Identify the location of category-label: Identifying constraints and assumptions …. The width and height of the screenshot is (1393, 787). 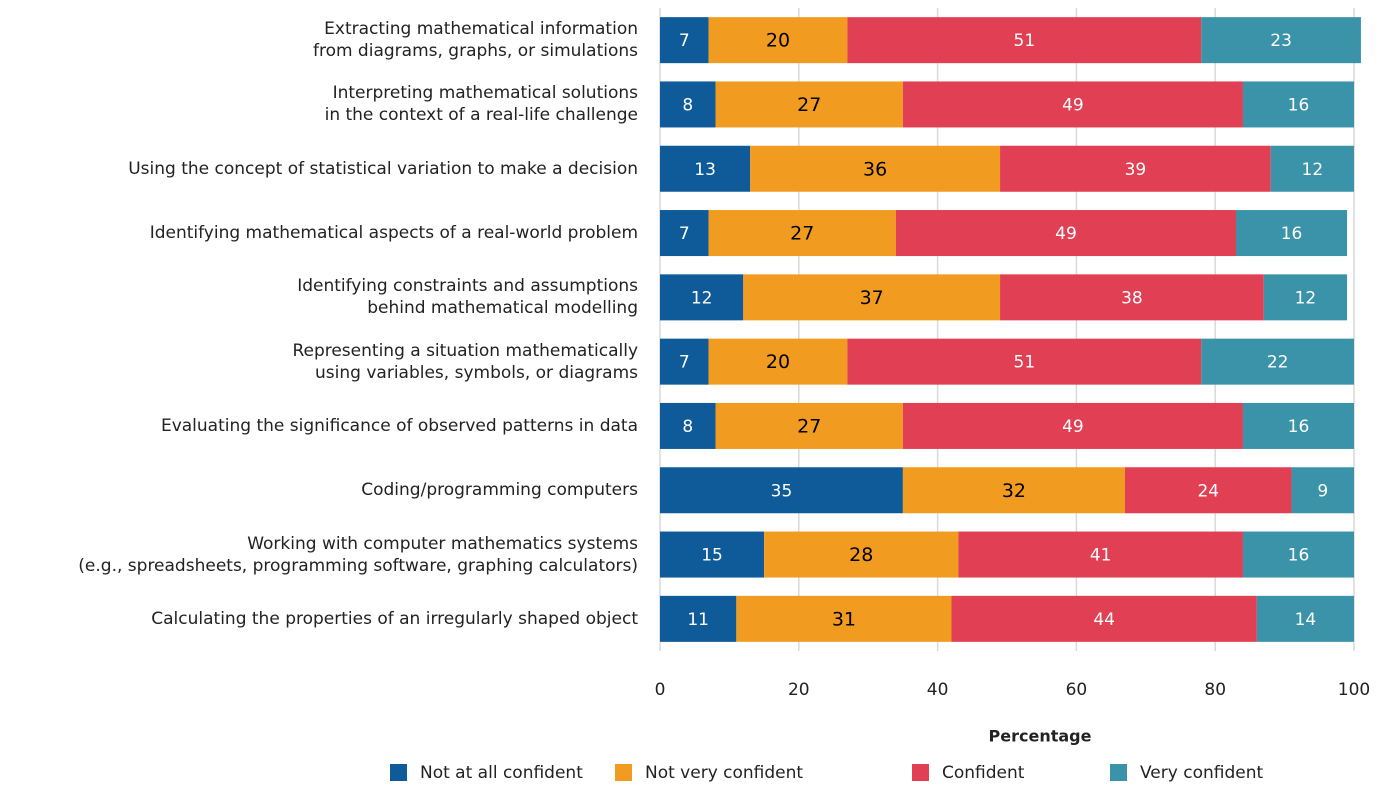
(467, 297).